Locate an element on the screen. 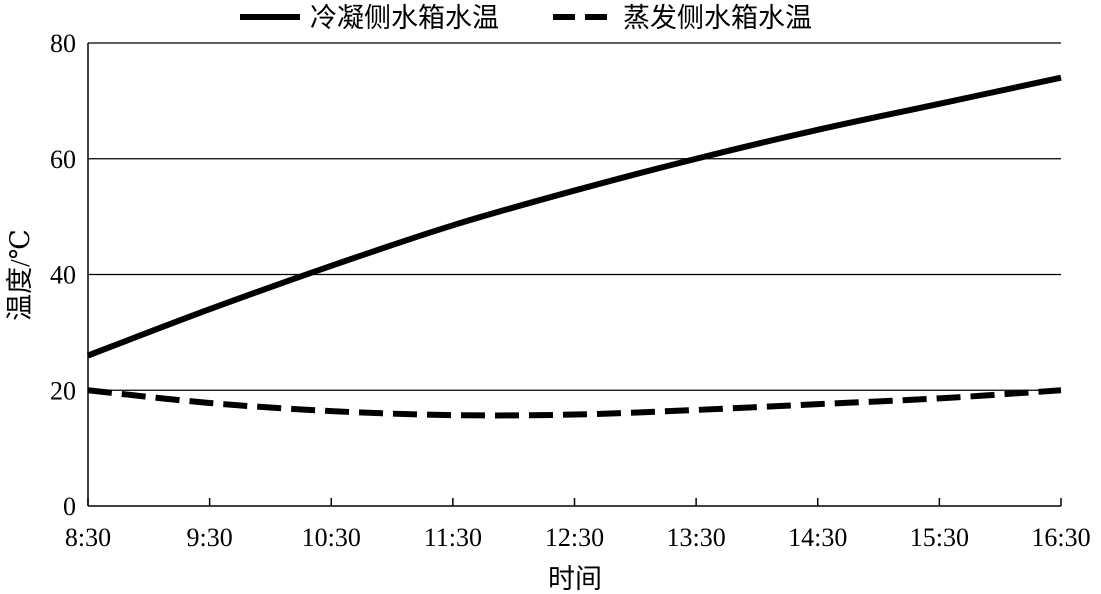  y-tick-label: 80 is located at coordinates (63, 43).